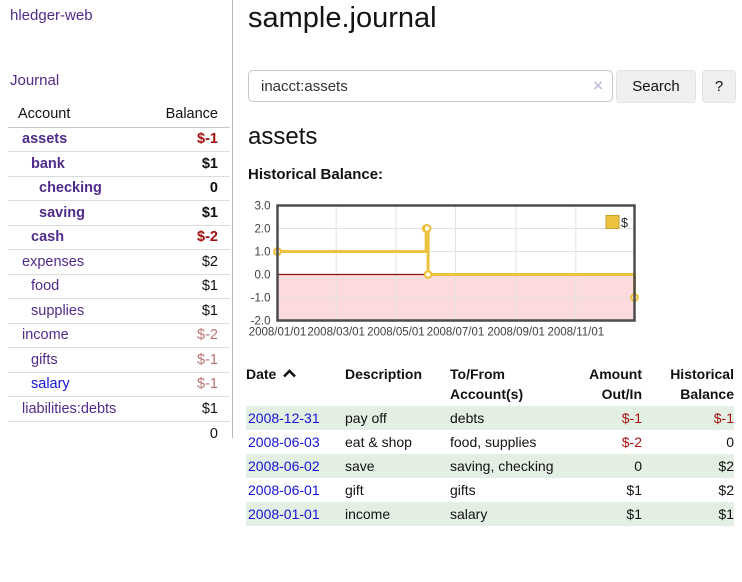 The width and height of the screenshot is (742, 582). Describe the element at coordinates (612, 222) in the screenshot. I see `chart-legend-swatch` at that location.